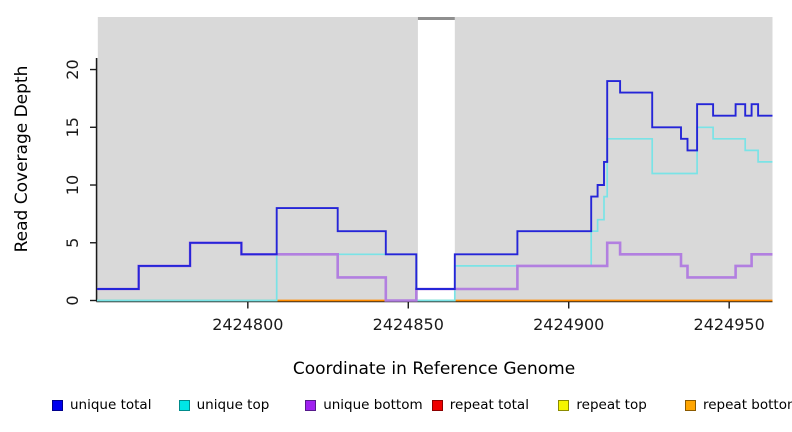  I want to click on x-axis-title: Coordinate in Reference Genome, so click(434, 369).